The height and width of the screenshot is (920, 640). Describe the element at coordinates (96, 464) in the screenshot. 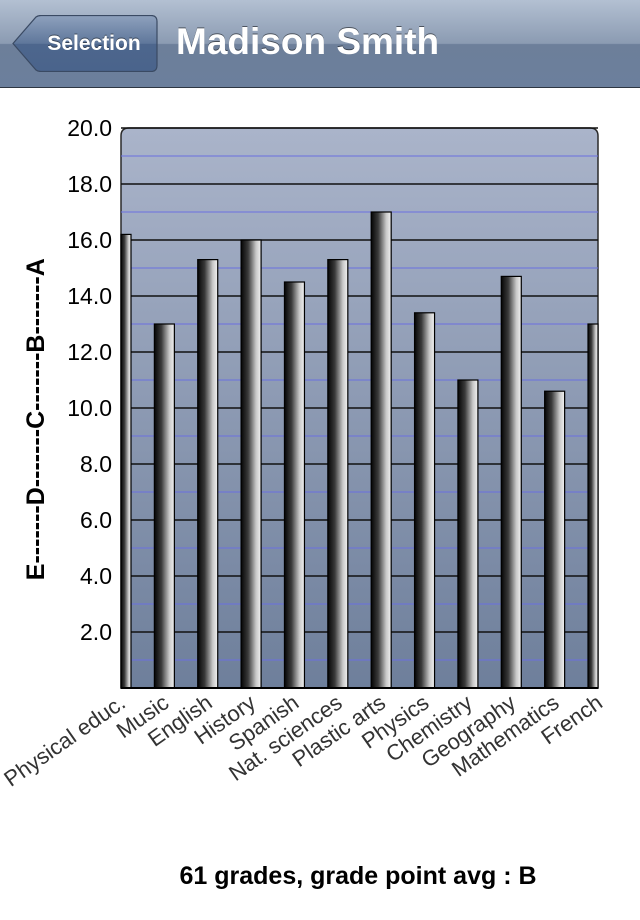

I see `y-tick-label: 8.0` at that location.